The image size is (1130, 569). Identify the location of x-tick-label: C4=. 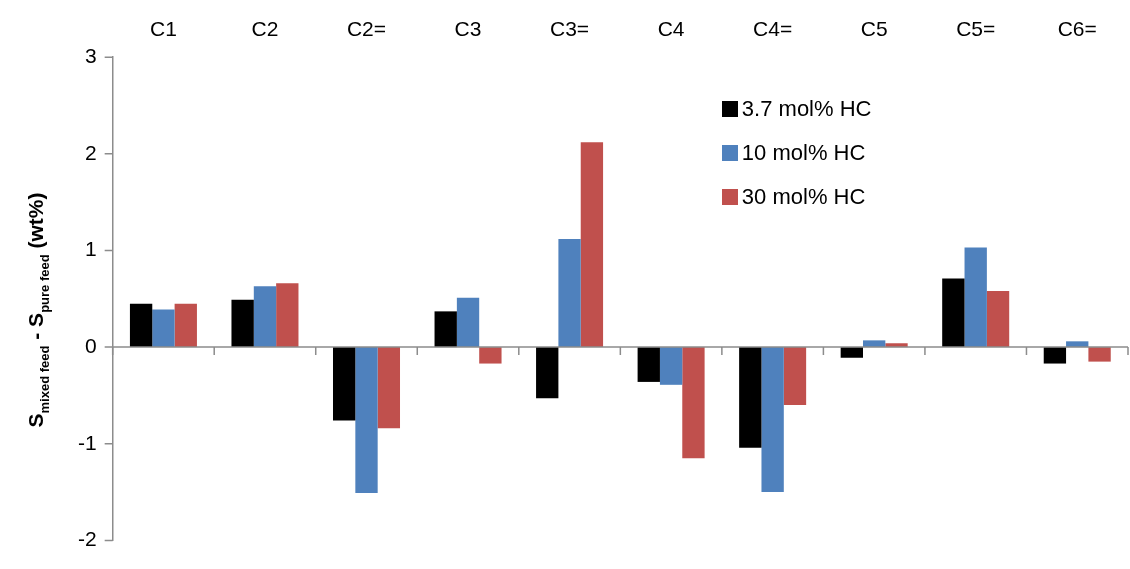
(773, 29).